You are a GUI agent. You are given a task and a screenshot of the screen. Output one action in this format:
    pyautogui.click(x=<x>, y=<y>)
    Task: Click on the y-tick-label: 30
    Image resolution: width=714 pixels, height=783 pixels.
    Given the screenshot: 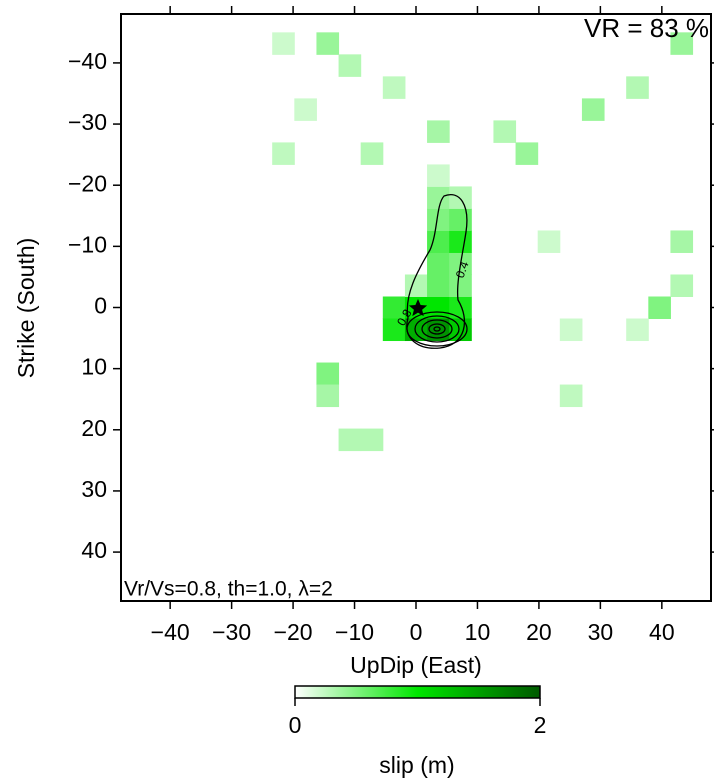 What is the action you would take?
    pyautogui.click(x=94, y=489)
    